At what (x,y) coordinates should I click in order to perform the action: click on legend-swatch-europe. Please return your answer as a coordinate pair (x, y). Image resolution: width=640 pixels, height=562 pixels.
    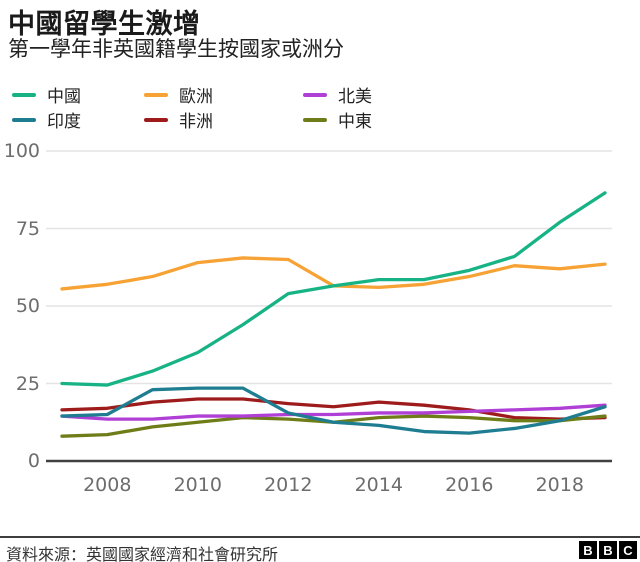
    Looking at the image, I should click on (156, 94).